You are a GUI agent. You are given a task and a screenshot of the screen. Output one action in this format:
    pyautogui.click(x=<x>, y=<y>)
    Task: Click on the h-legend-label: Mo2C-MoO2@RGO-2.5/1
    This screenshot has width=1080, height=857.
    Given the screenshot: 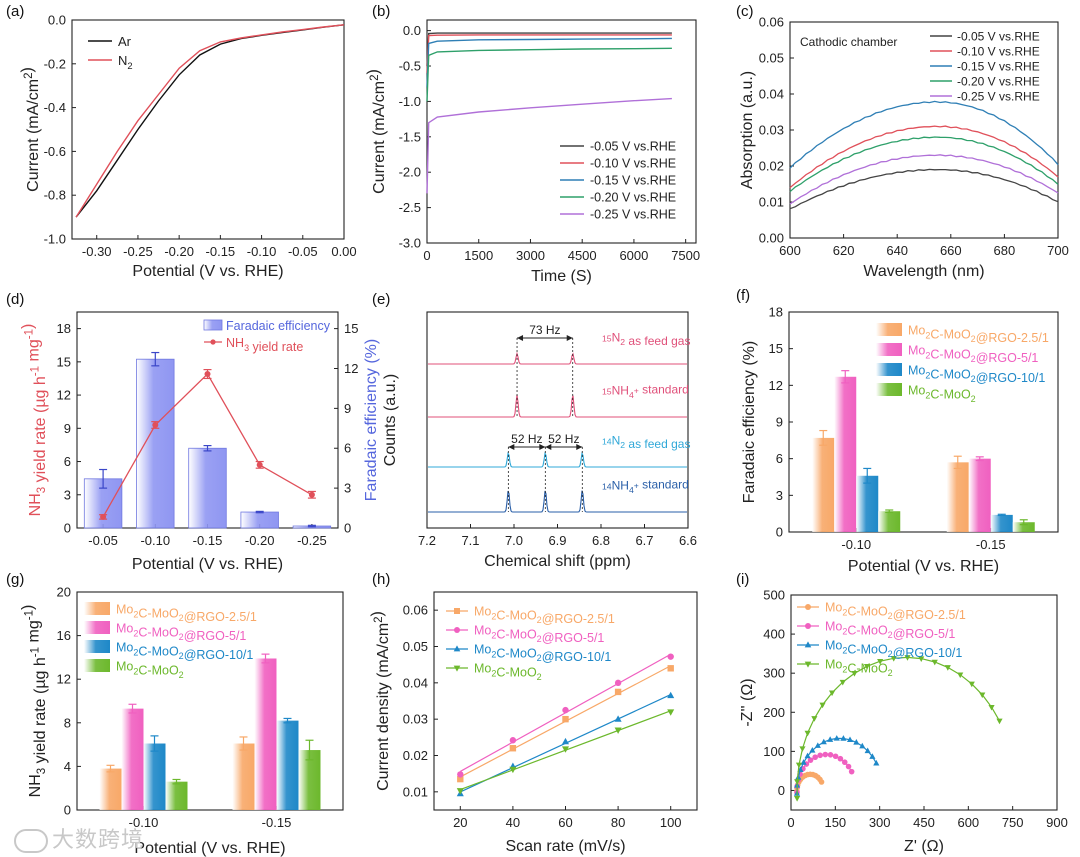 What is the action you would take?
    pyautogui.click(x=544, y=616)
    